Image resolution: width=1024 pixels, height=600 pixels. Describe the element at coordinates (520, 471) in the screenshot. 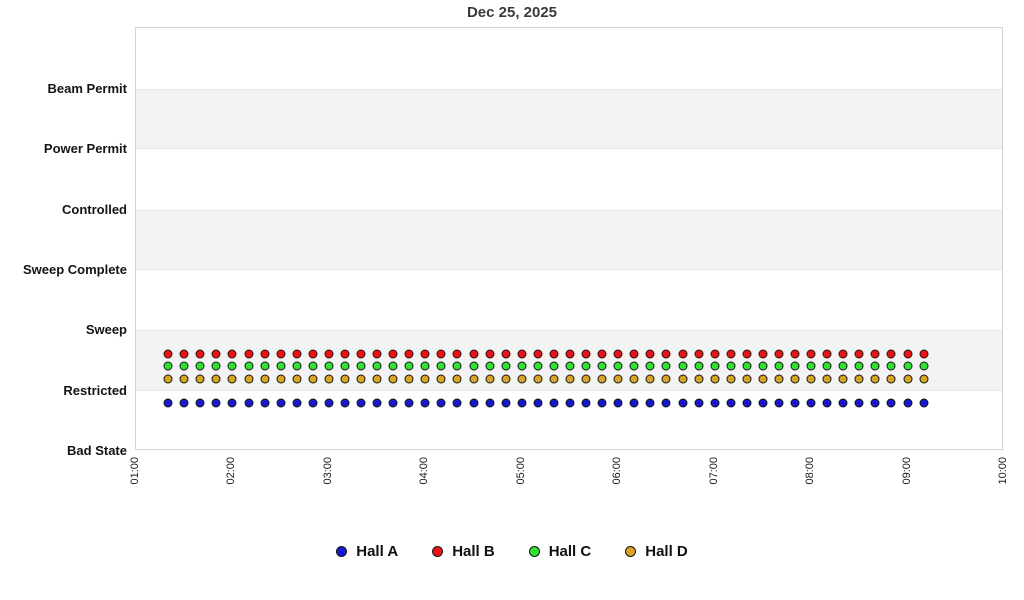

I see `x-axis-tick-label-0500: 05:00` at that location.